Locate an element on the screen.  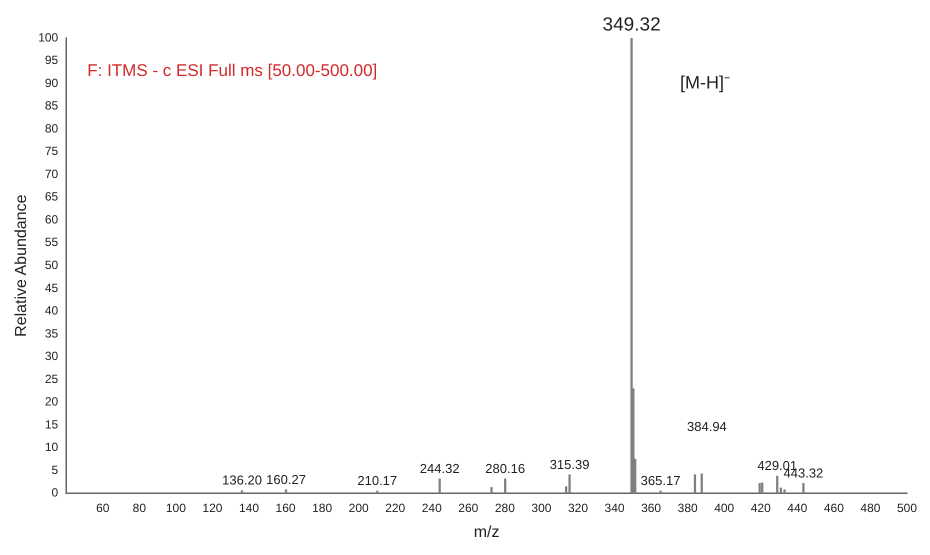
x-tick-label: 480 is located at coordinates (870, 507).